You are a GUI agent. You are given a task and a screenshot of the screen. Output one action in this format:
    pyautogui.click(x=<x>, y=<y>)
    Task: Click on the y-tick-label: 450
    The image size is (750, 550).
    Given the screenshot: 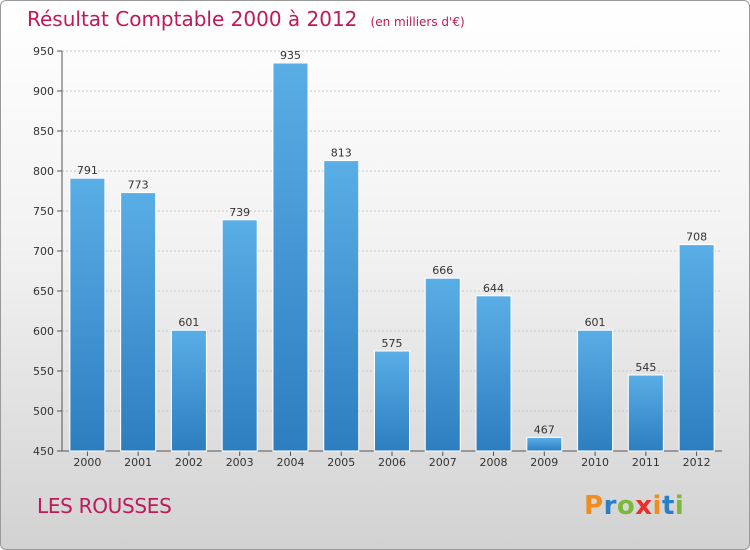 What is the action you would take?
    pyautogui.click(x=43, y=451)
    